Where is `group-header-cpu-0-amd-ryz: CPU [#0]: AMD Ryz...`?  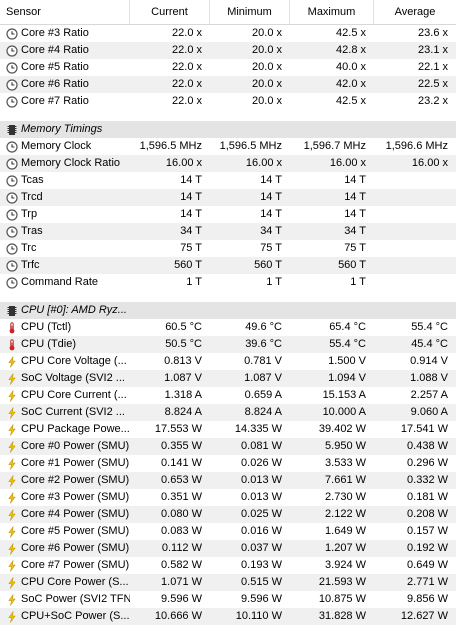
group-header-cpu-0-amd-ryz: CPU [#0]: AMD Ryz... is located at coordinates (228, 310).